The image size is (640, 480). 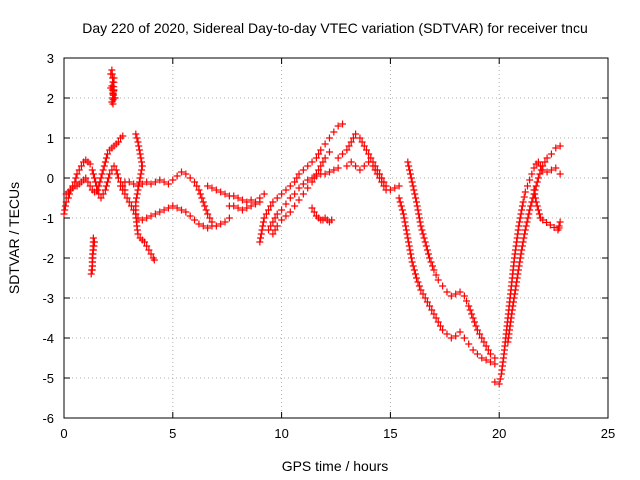 I want to click on y-tick-label: -6, so click(x=48, y=418).